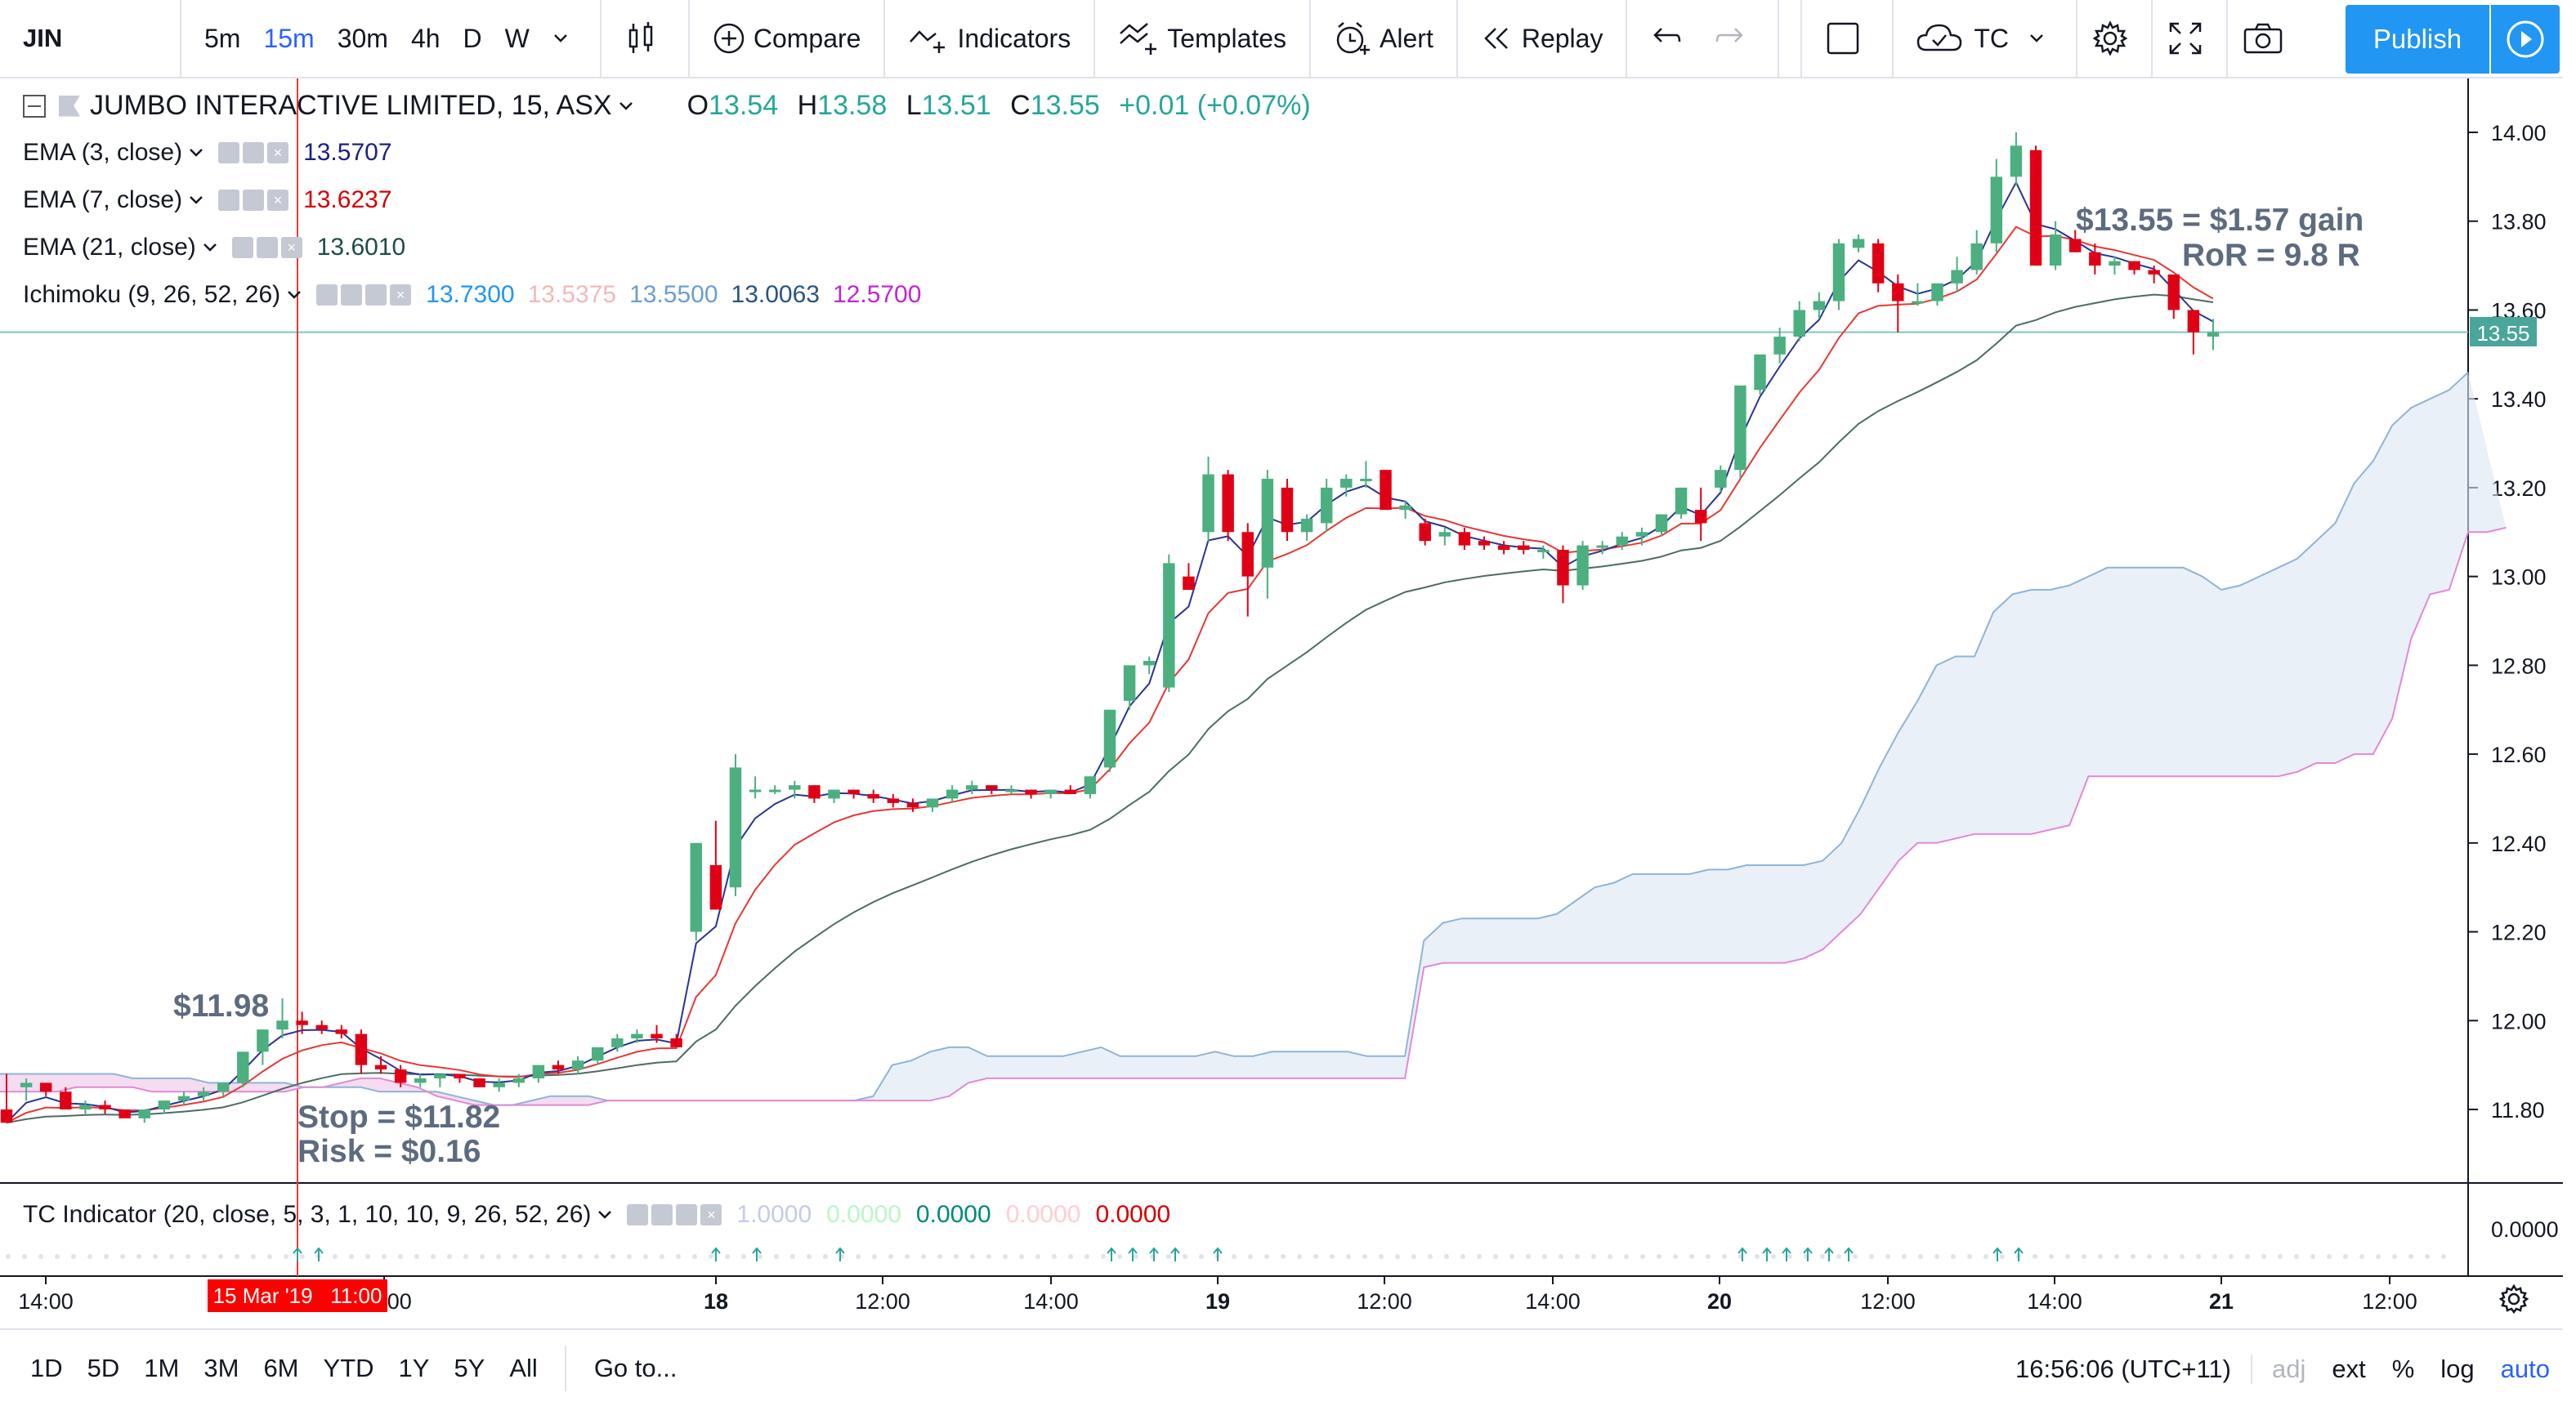 This screenshot has height=1415, width=2576. What do you see at coordinates (1542, 38) in the screenshot?
I see `replay-button: Replay` at bounding box center [1542, 38].